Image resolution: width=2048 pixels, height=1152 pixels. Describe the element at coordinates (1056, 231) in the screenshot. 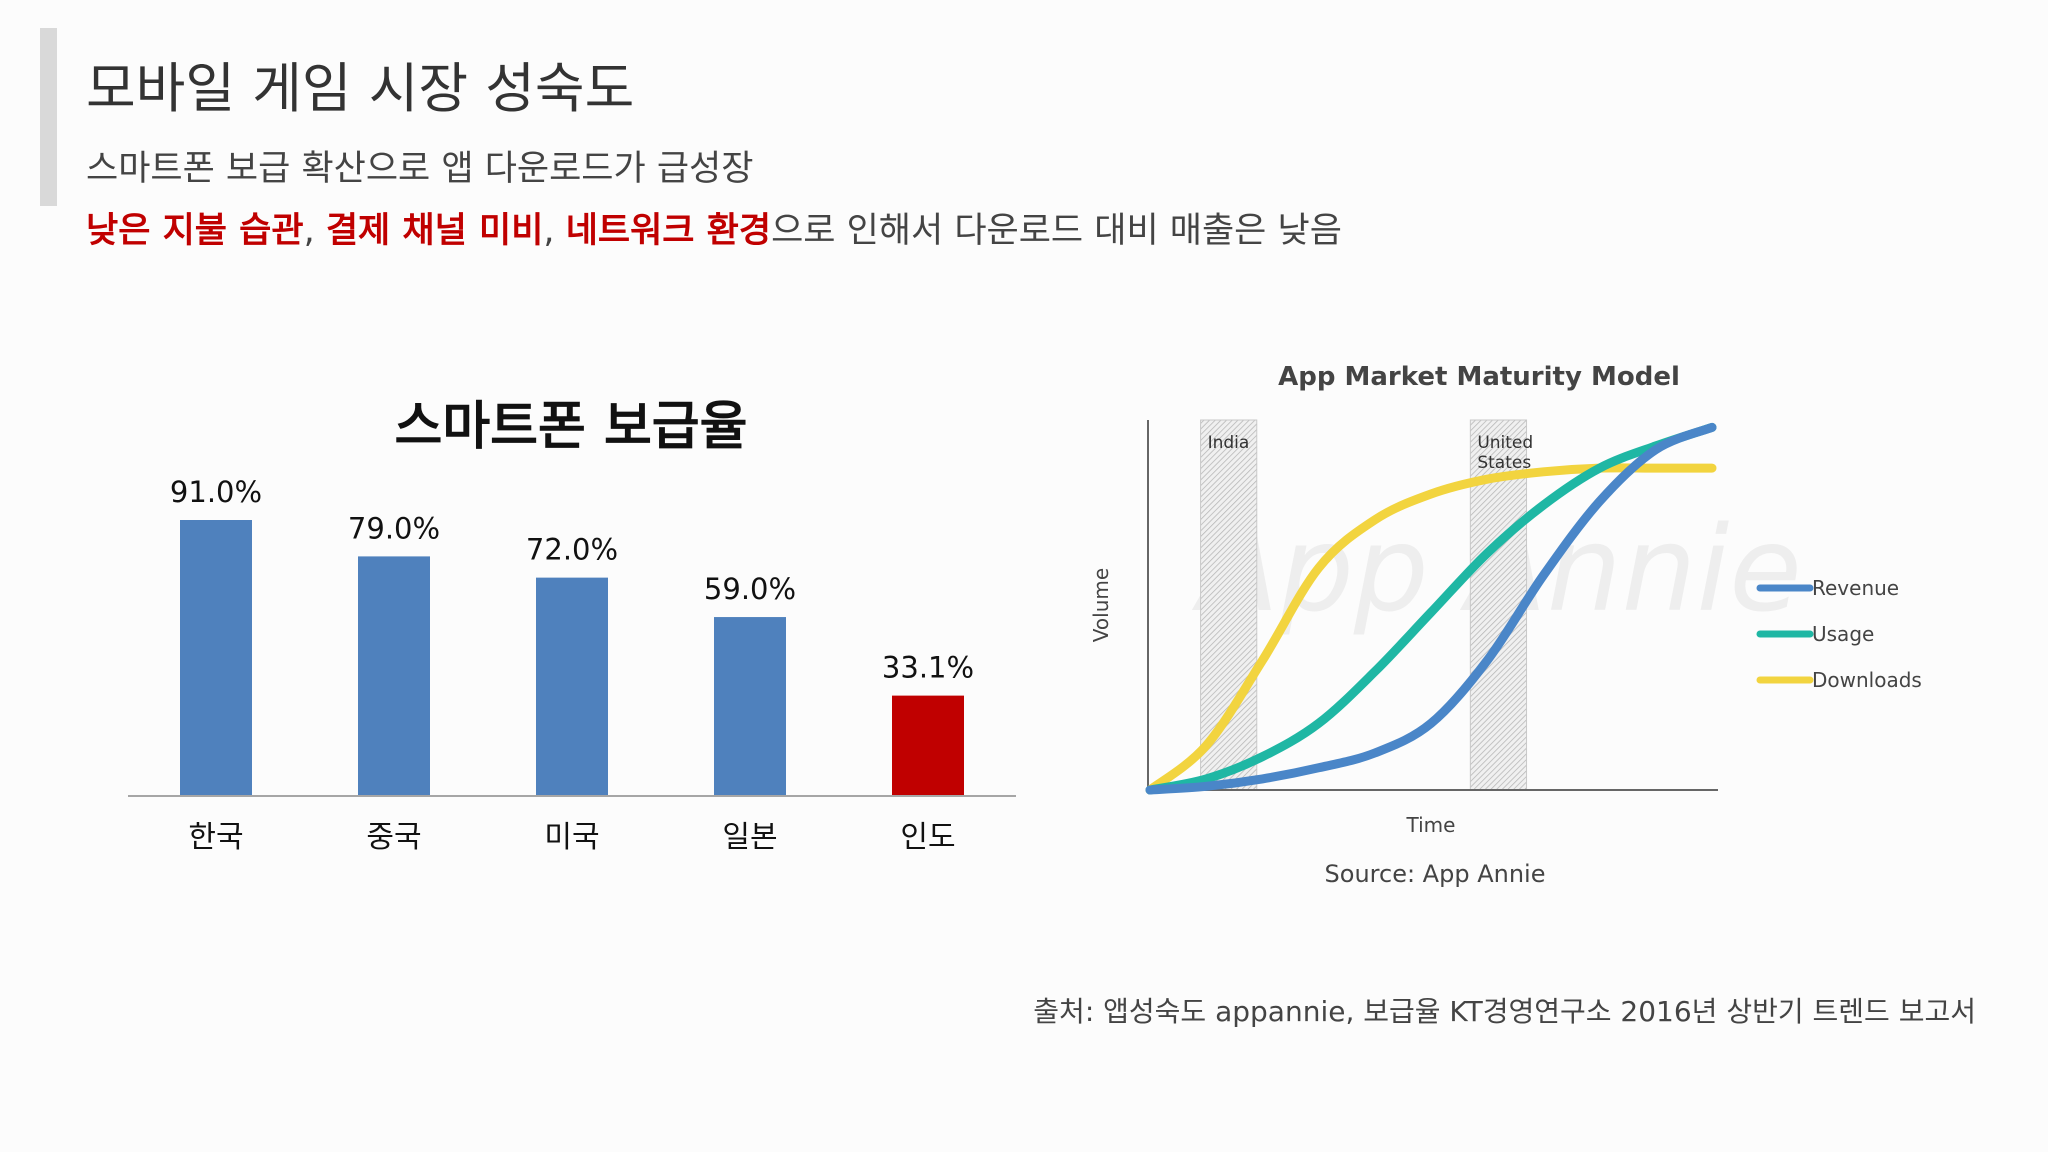

I see `subtitle-rest: 으로 인해서 다운로드 대비 매출은 낮음` at that location.